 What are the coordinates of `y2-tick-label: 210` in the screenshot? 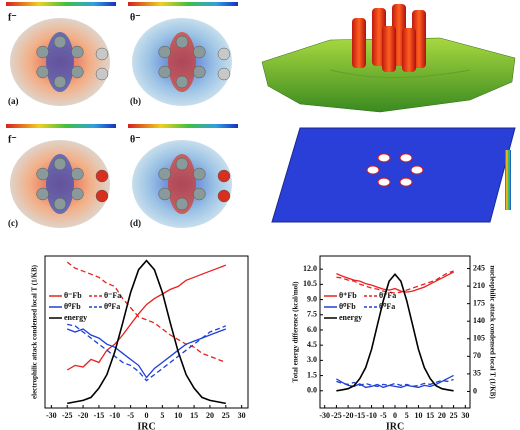 It's located at (479, 285).